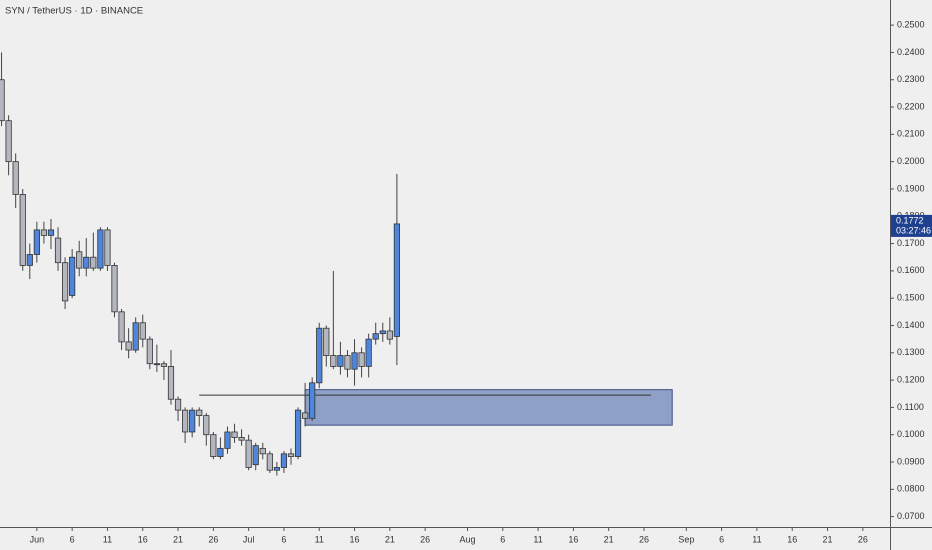  What do you see at coordinates (911, 161) in the screenshot?
I see `y-tick-label: 0.2000` at bounding box center [911, 161].